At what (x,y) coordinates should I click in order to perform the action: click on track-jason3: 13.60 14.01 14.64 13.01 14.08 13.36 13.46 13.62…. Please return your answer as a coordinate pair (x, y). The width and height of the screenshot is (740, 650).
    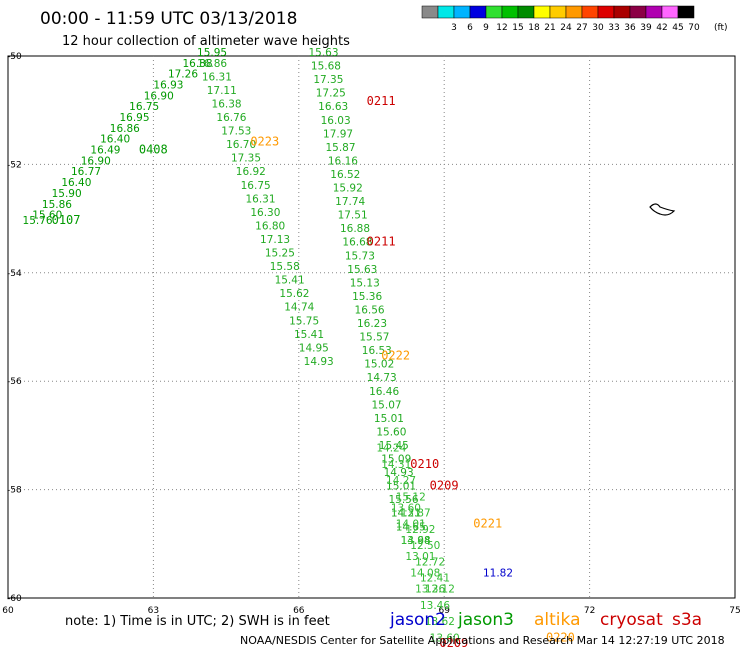
    Looking at the image, I should click on (483, 576).